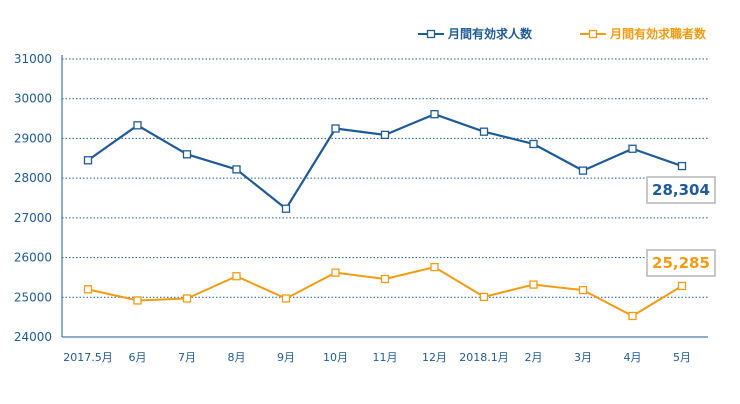 Image resolution: width=740 pixels, height=404 pixels. What do you see at coordinates (286, 357) in the screenshot?
I see `x-tick-label: 9月` at bounding box center [286, 357].